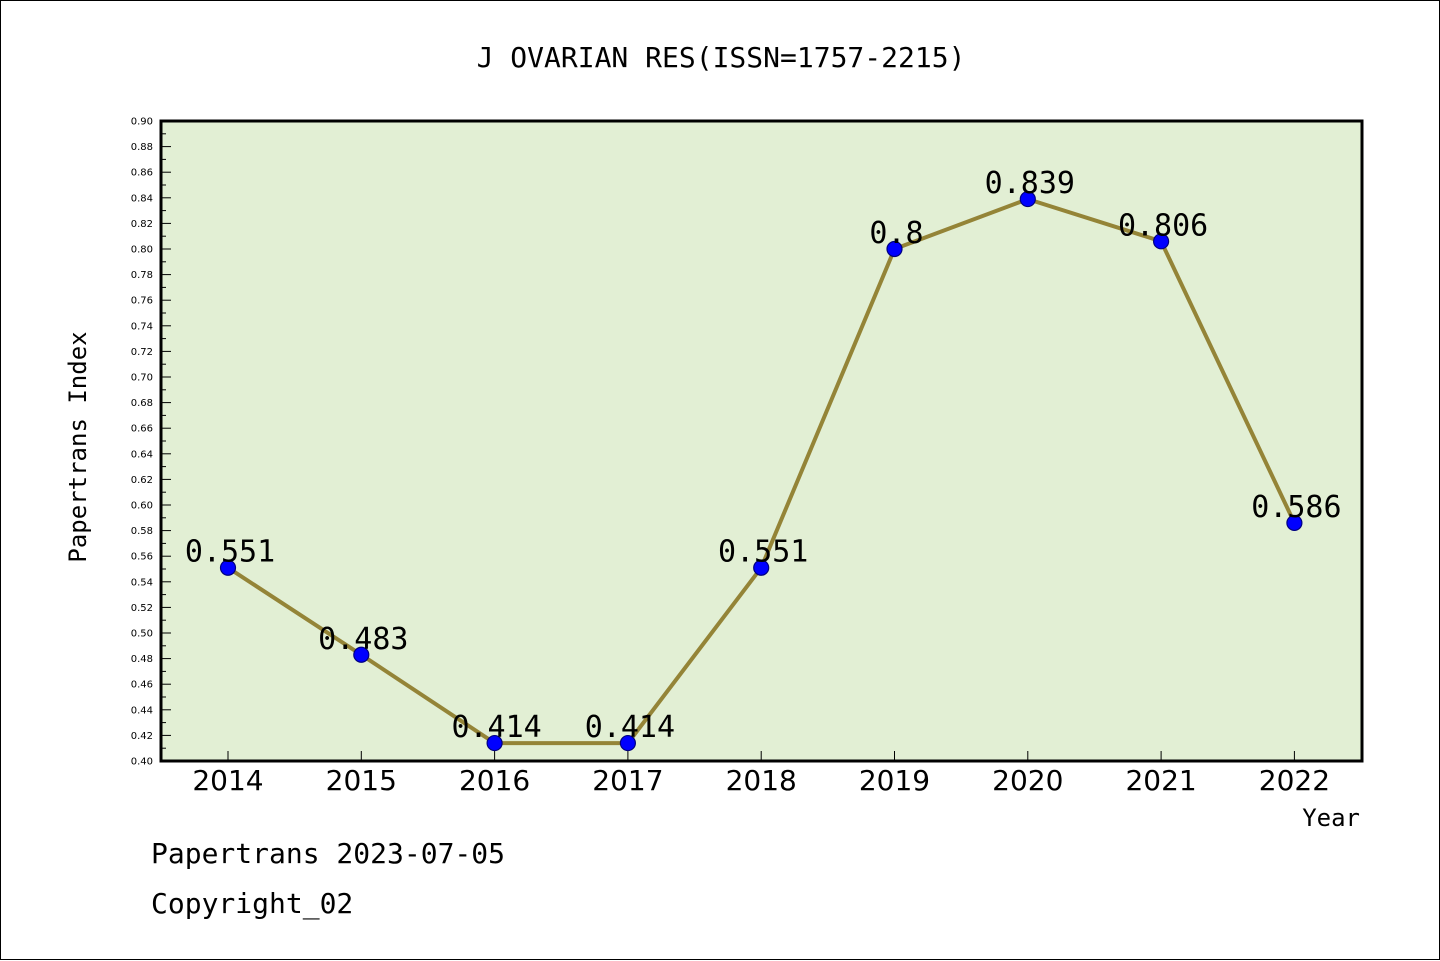 Image resolution: width=1440 pixels, height=961 pixels. What do you see at coordinates (1160, 780) in the screenshot?
I see `x-tick-label: 2021` at bounding box center [1160, 780].